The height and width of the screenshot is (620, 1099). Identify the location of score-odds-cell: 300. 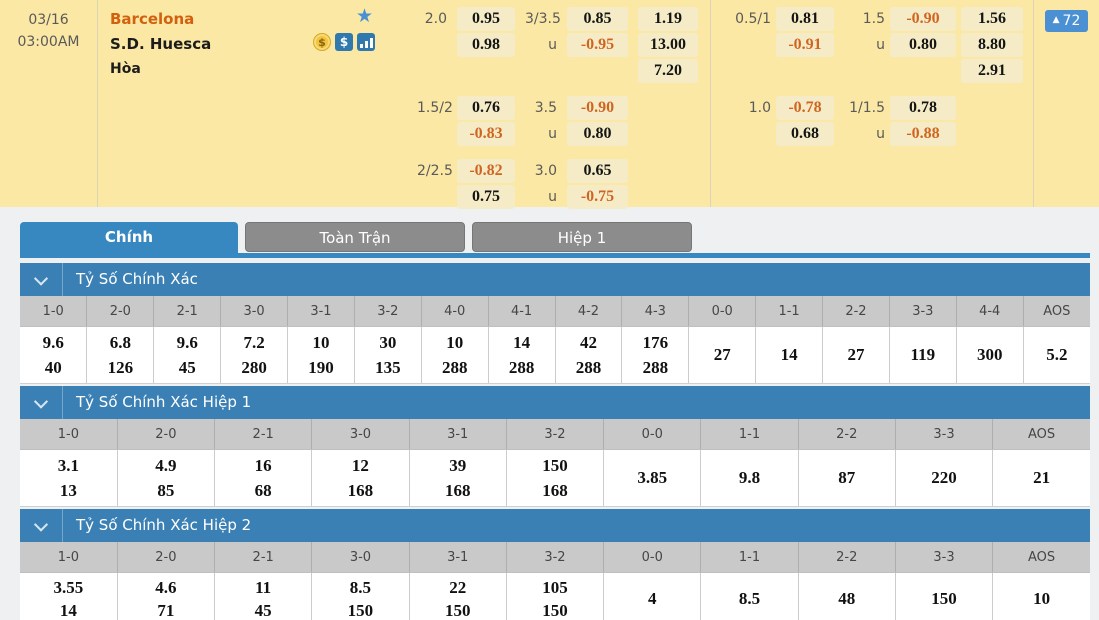
(989, 355).